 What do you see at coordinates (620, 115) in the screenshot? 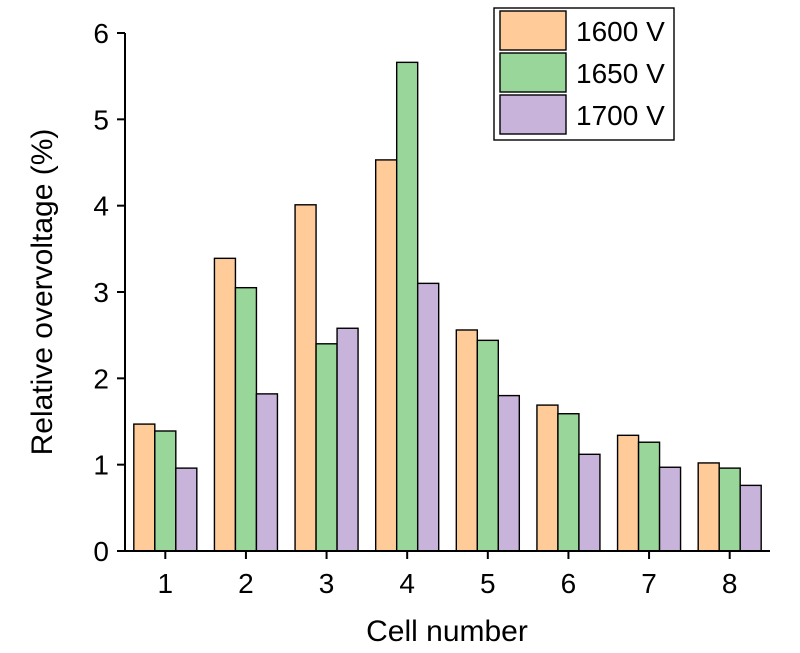
I see `legend-label-1700v: 1700 V` at bounding box center [620, 115].